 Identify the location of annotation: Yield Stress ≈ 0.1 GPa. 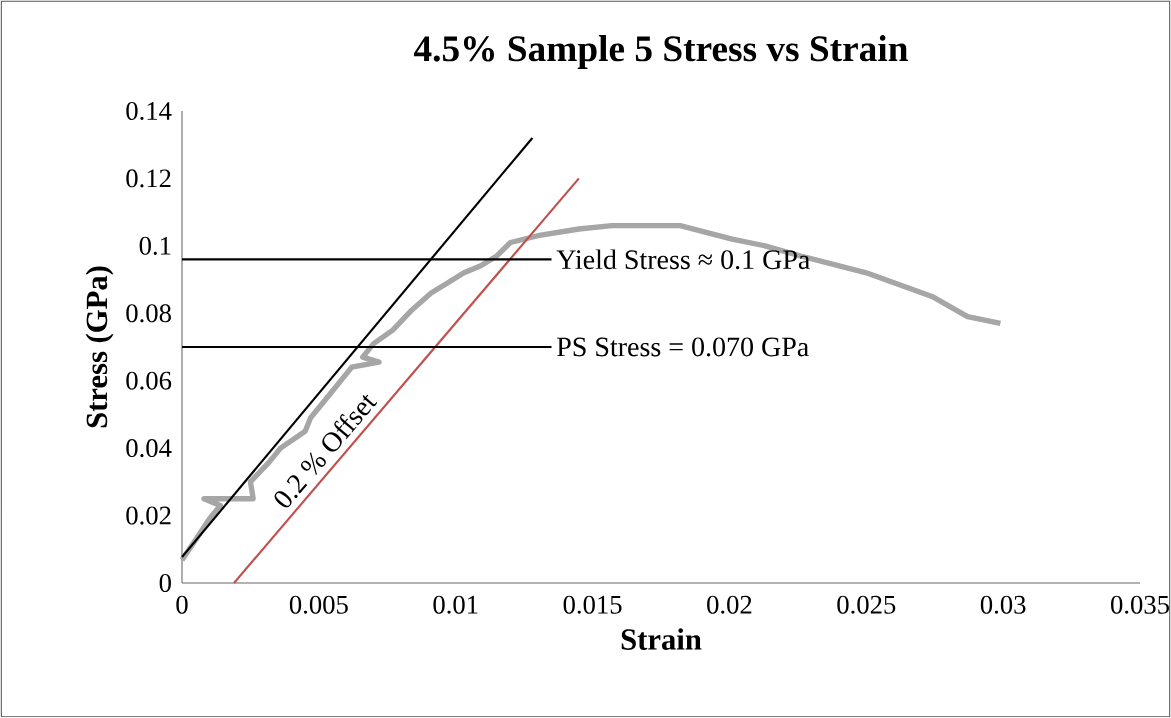
(683, 259).